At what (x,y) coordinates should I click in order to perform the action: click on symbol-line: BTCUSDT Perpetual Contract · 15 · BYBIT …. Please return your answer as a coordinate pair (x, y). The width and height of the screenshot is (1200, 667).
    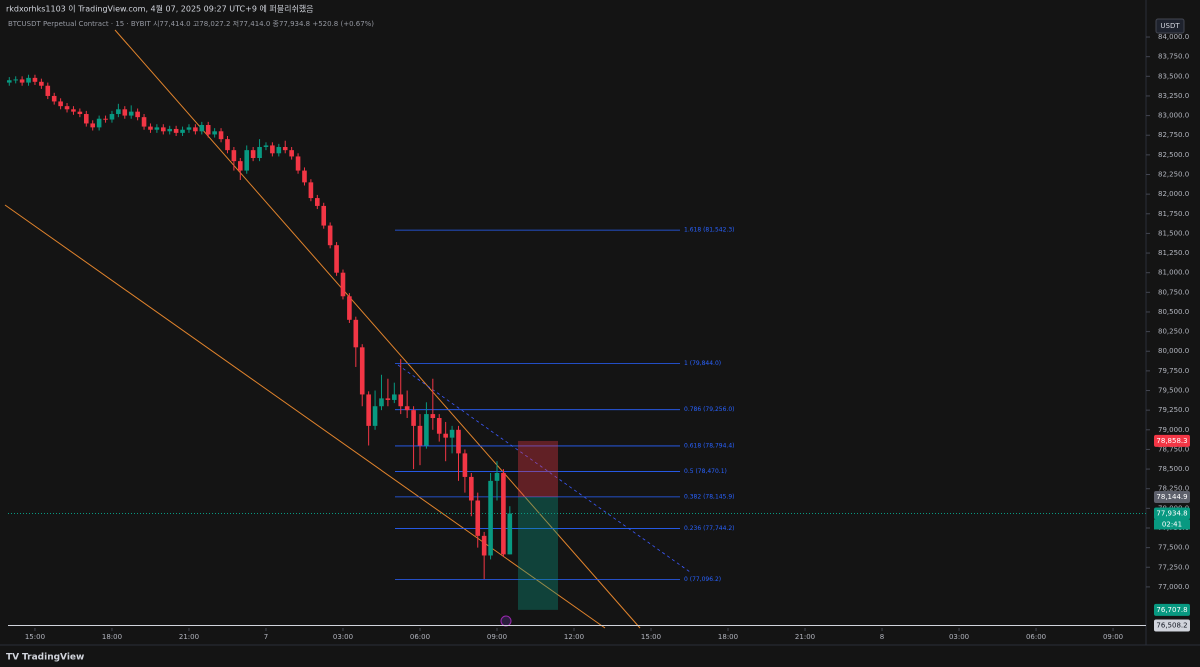
    Looking at the image, I should click on (191, 23).